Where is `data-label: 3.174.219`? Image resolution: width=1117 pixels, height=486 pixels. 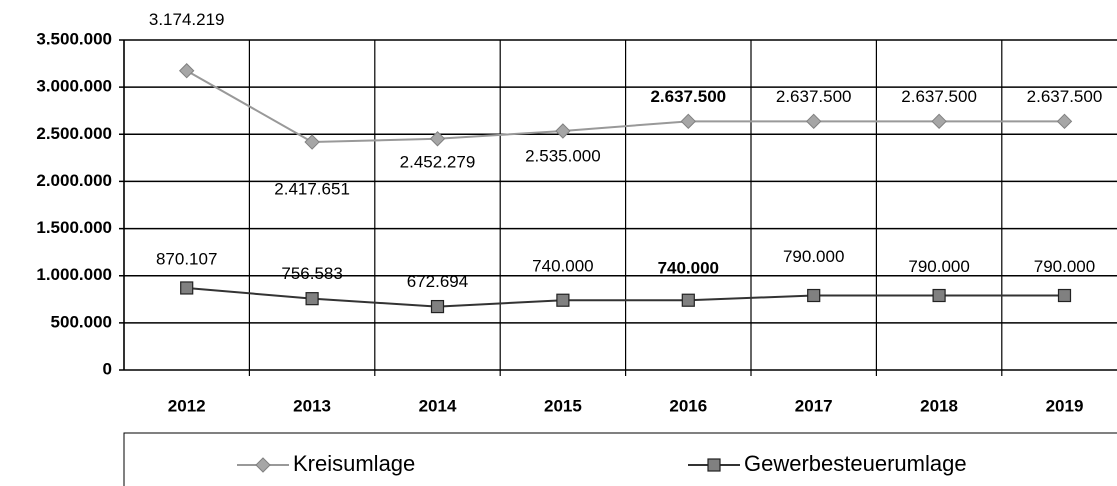
data-label: 3.174.219 is located at coordinates (187, 19).